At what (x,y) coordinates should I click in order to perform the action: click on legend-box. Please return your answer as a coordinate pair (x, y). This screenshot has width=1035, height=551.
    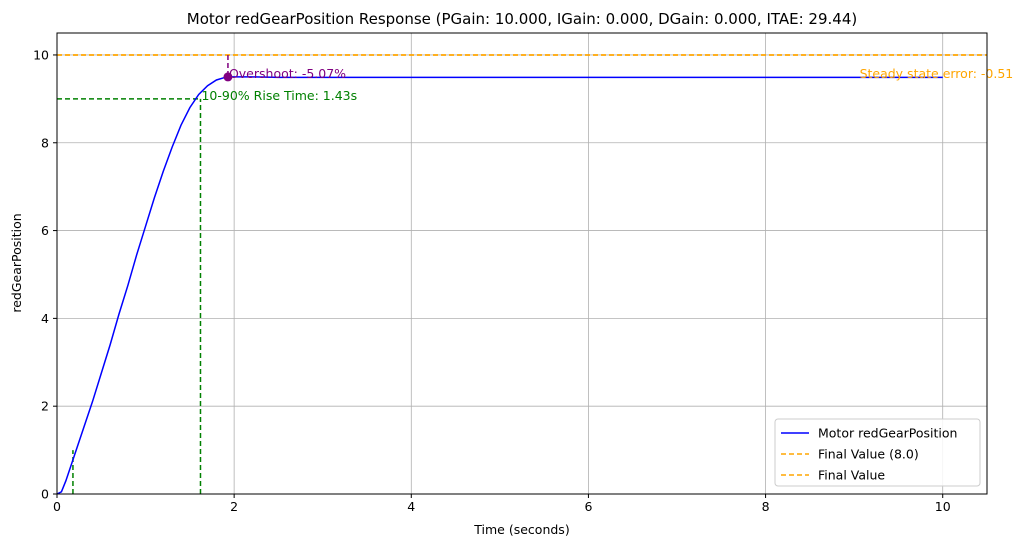
    Looking at the image, I should click on (877, 452).